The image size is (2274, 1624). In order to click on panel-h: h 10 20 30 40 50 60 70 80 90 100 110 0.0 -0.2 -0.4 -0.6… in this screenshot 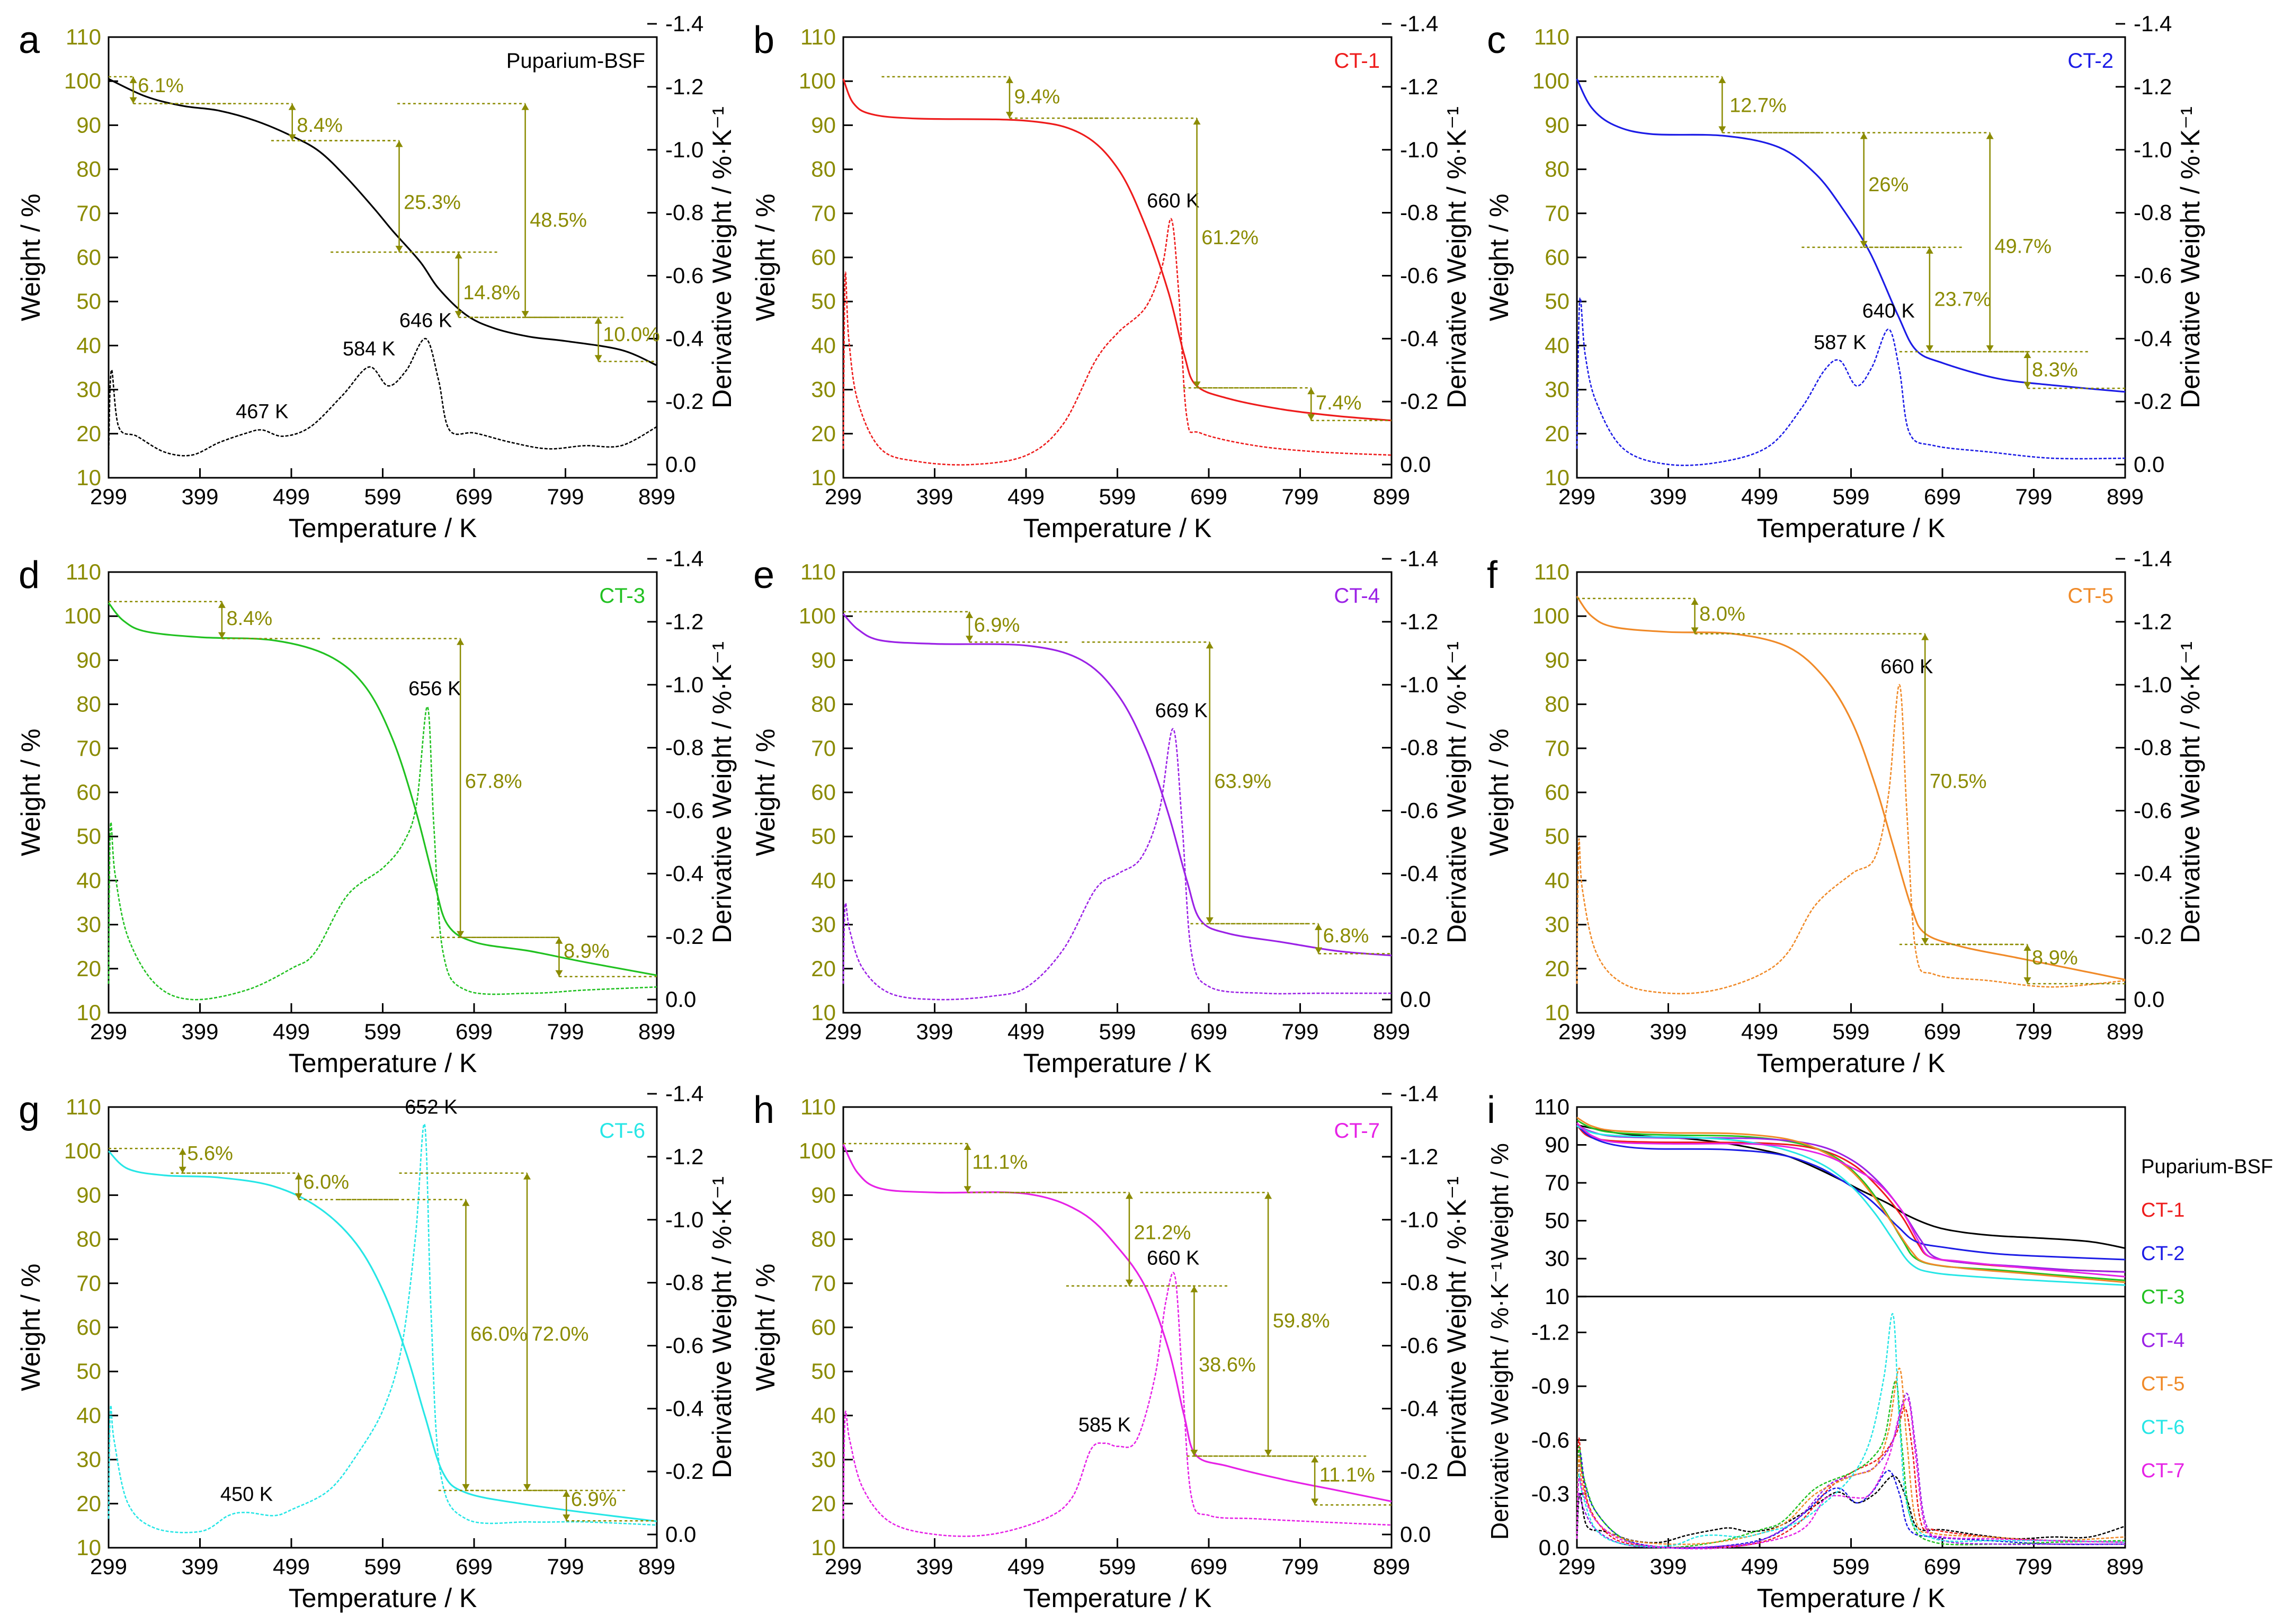, I will do `click(1111, 1347)`.